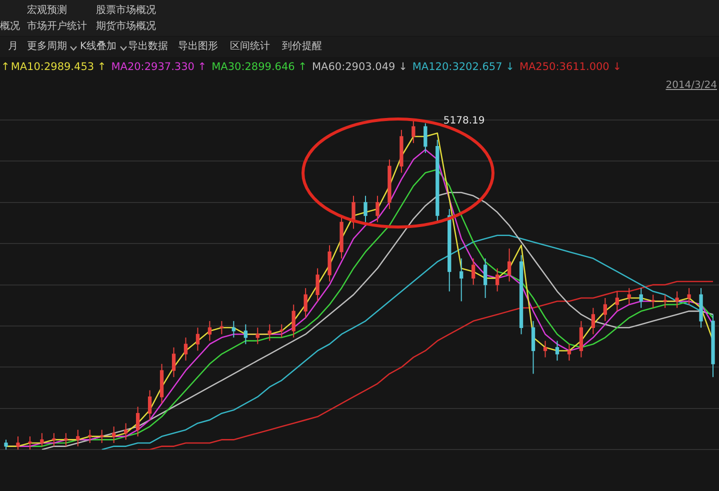  I want to click on text: 期货市场概况, so click(126, 27).